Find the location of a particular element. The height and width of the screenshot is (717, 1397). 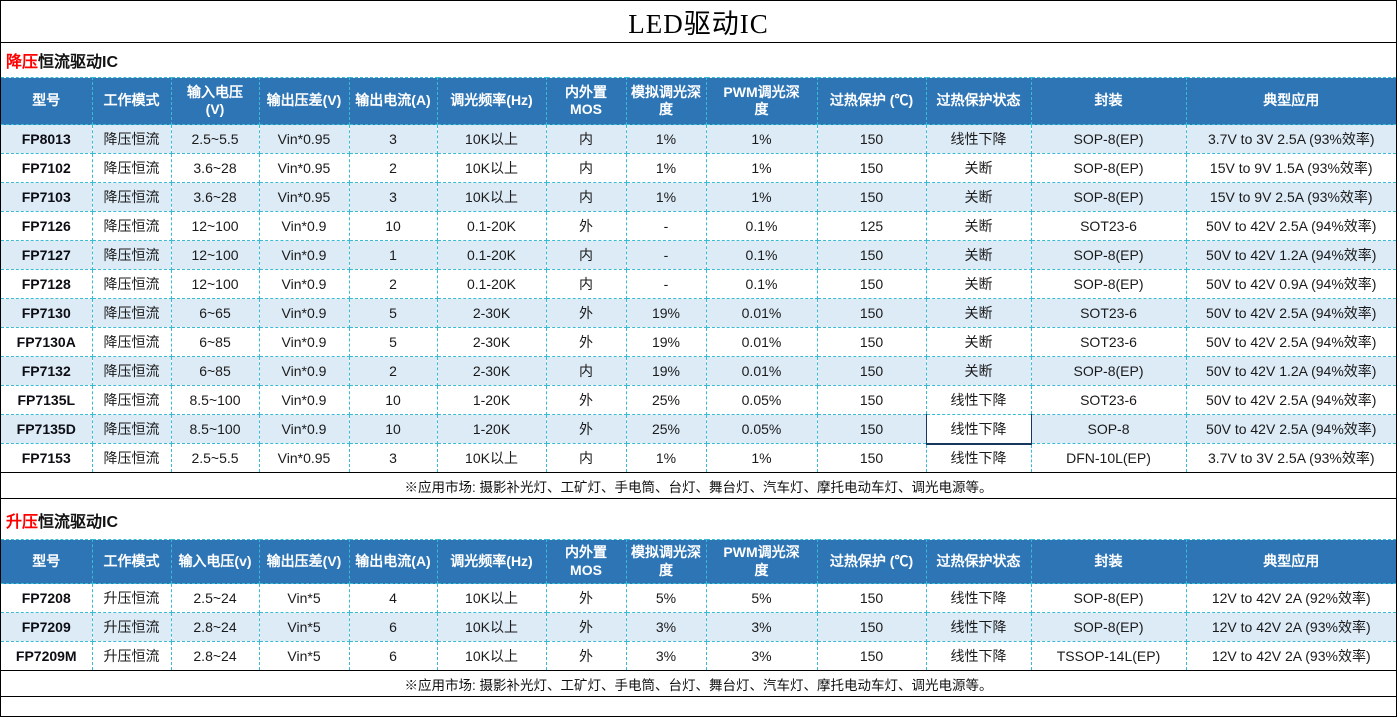

model-cell: FP7130A is located at coordinates (47, 342).